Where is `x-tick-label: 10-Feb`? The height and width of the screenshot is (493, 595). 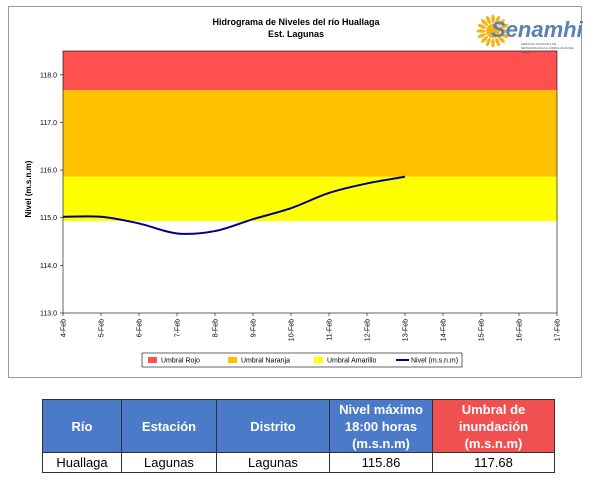 x-tick-label: 10-Feb is located at coordinates (292, 330).